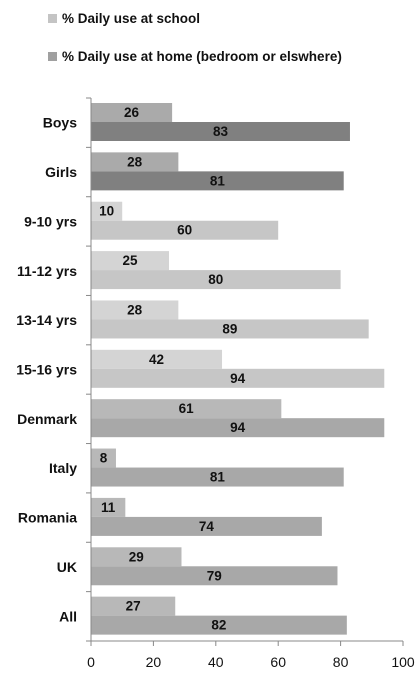  I want to click on bar-school-denmark, so click(186, 409).